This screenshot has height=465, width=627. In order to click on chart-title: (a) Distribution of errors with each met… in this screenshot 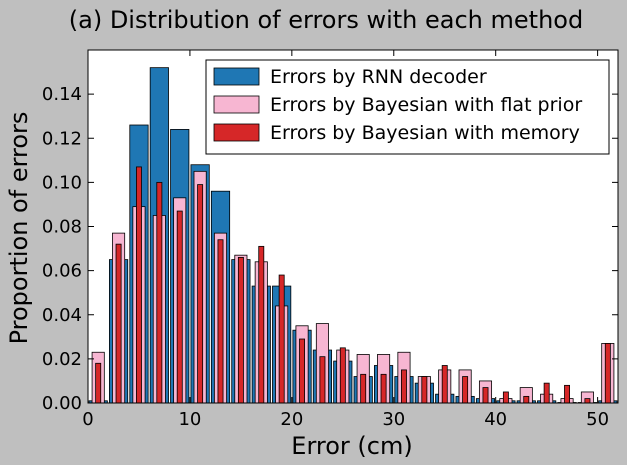, I will do `click(326, 20)`.